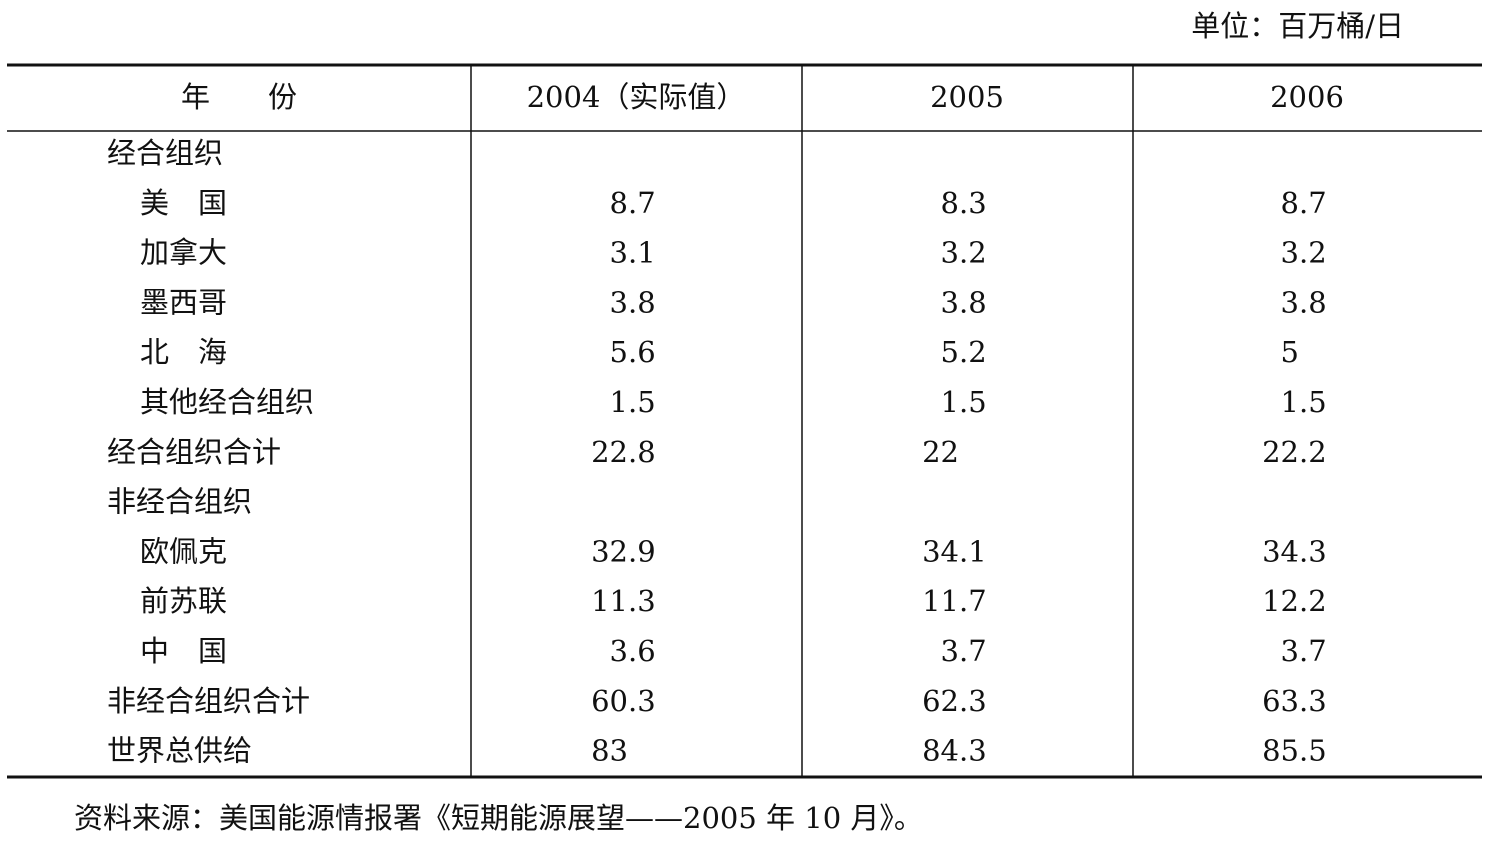 The height and width of the screenshot is (841, 1488). Describe the element at coordinates (954, 601) in the screenshot. I see `value-cell: 11.7` at that location.